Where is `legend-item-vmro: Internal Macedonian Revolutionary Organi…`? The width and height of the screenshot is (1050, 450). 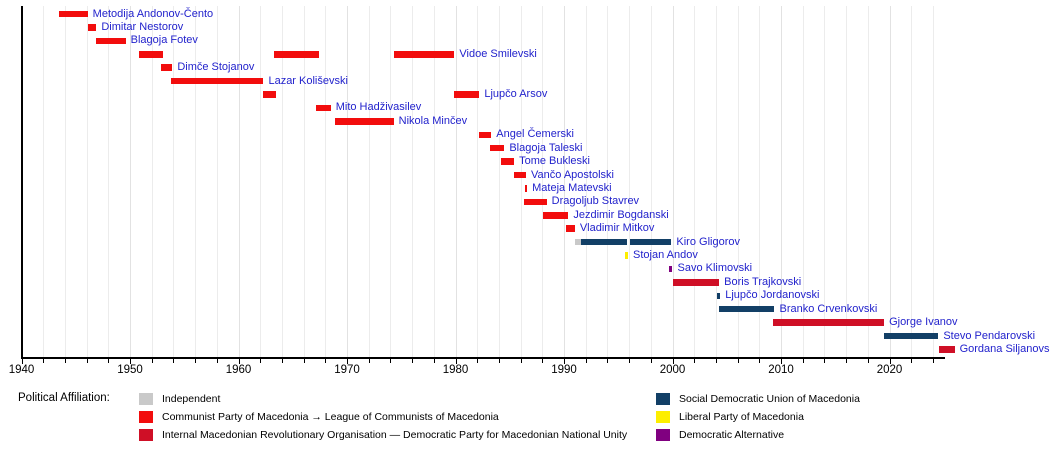 legend-item-vmro: Internal Macedonian Revolutionary Organi… is located at coordinates (383, 435).